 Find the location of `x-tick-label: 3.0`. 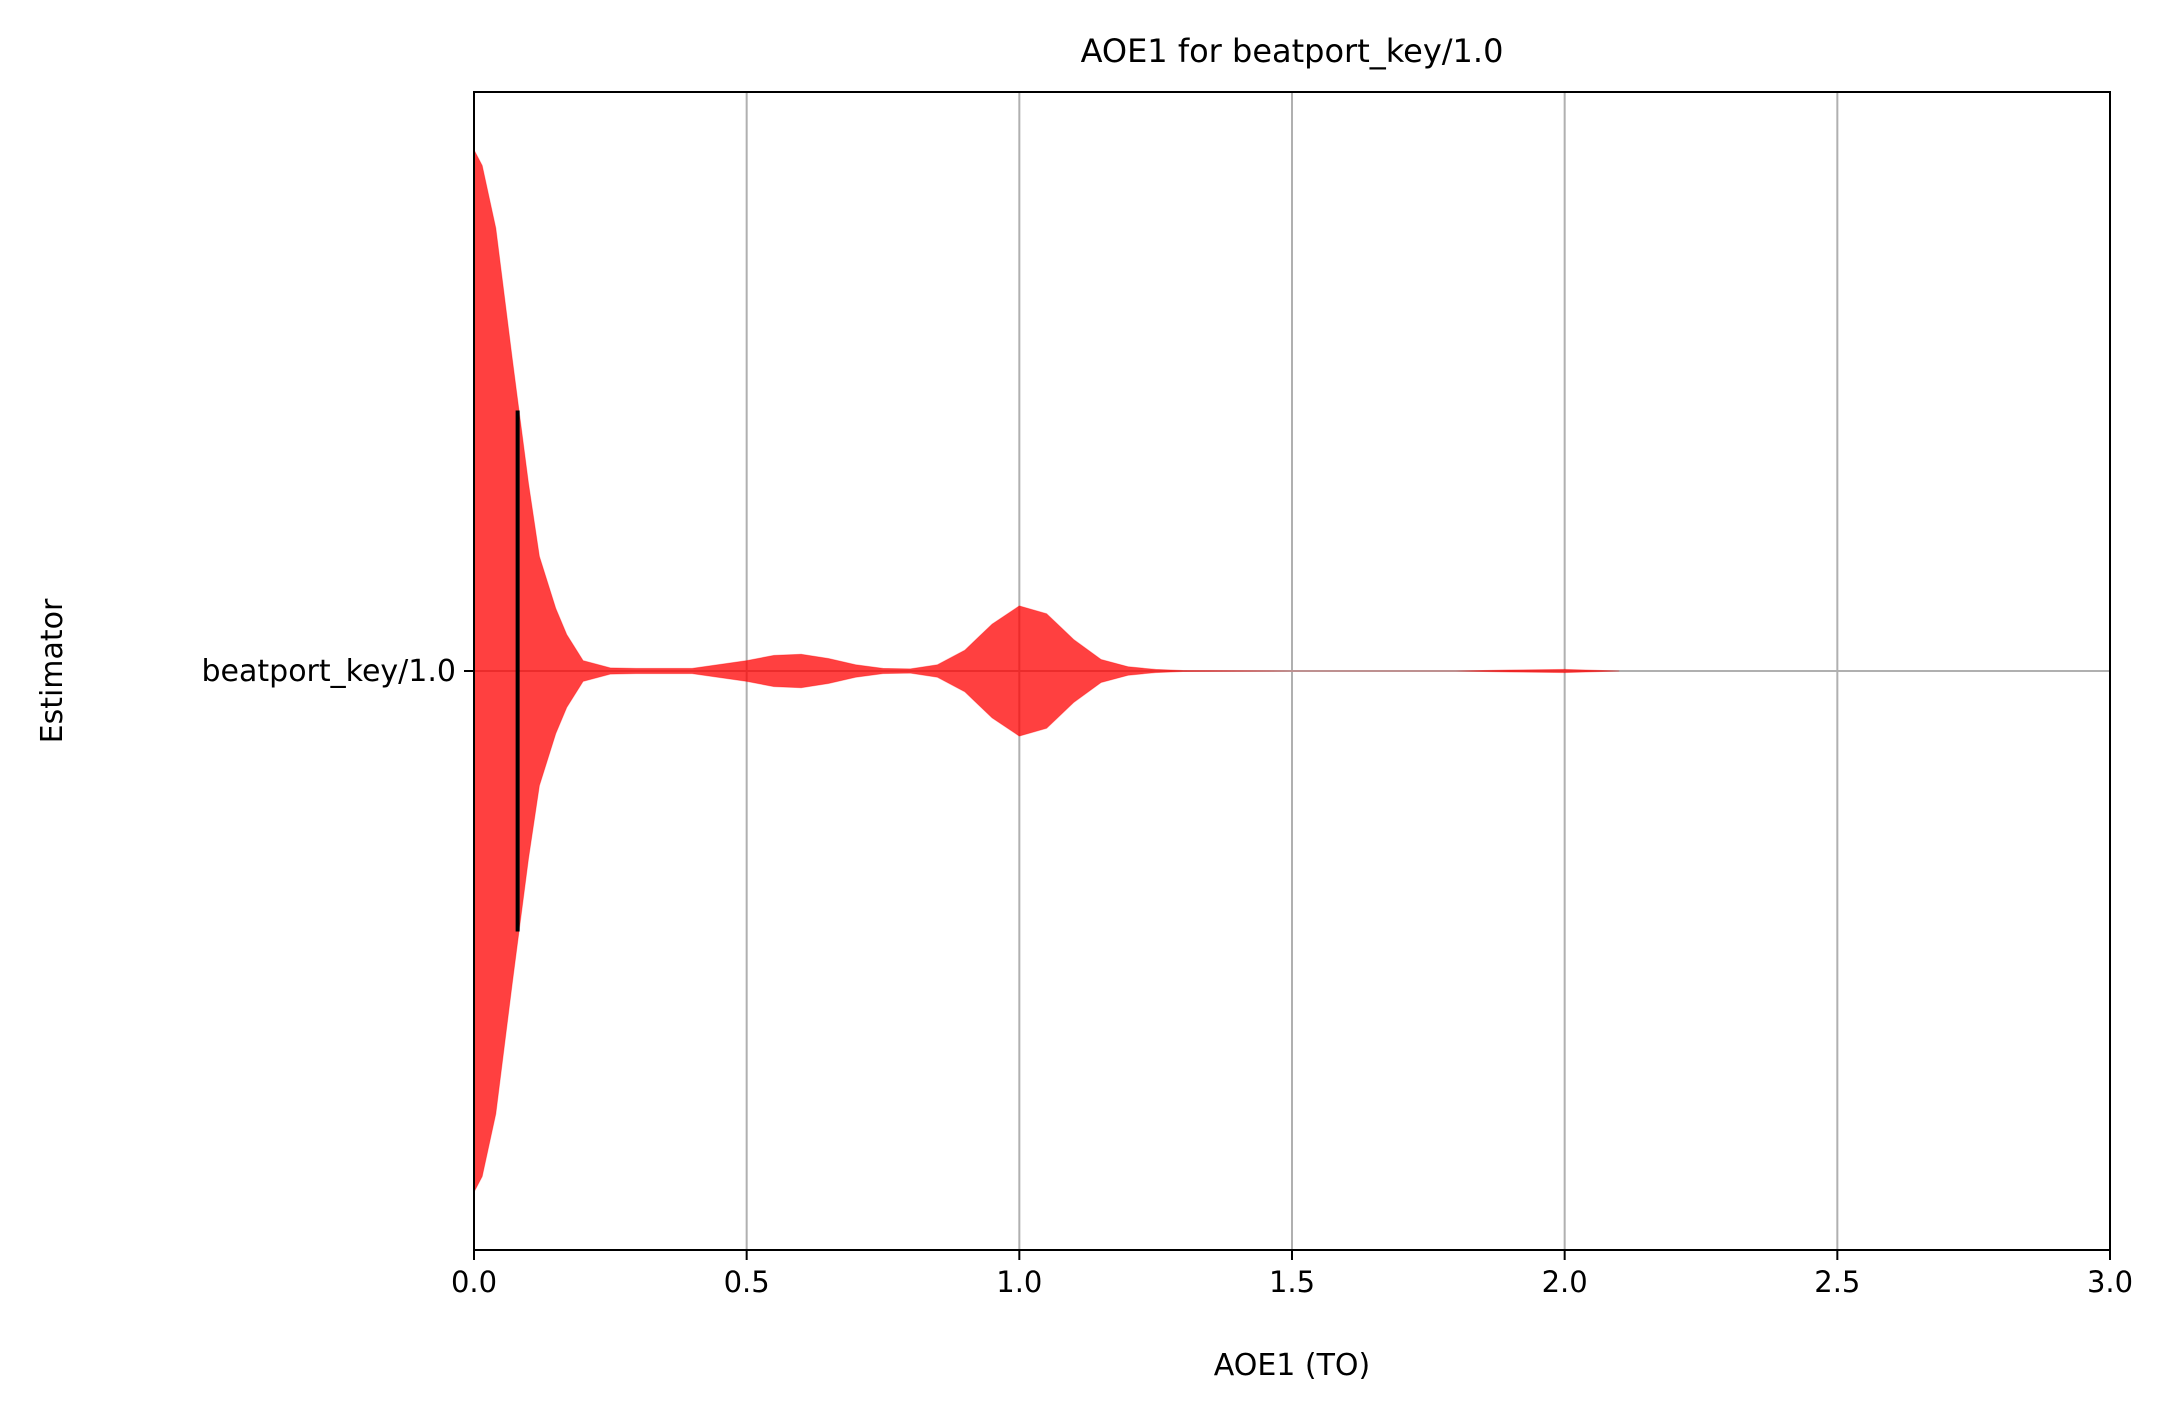

x-tick-label: 3.0 is located at coordinates (2110, 1282).